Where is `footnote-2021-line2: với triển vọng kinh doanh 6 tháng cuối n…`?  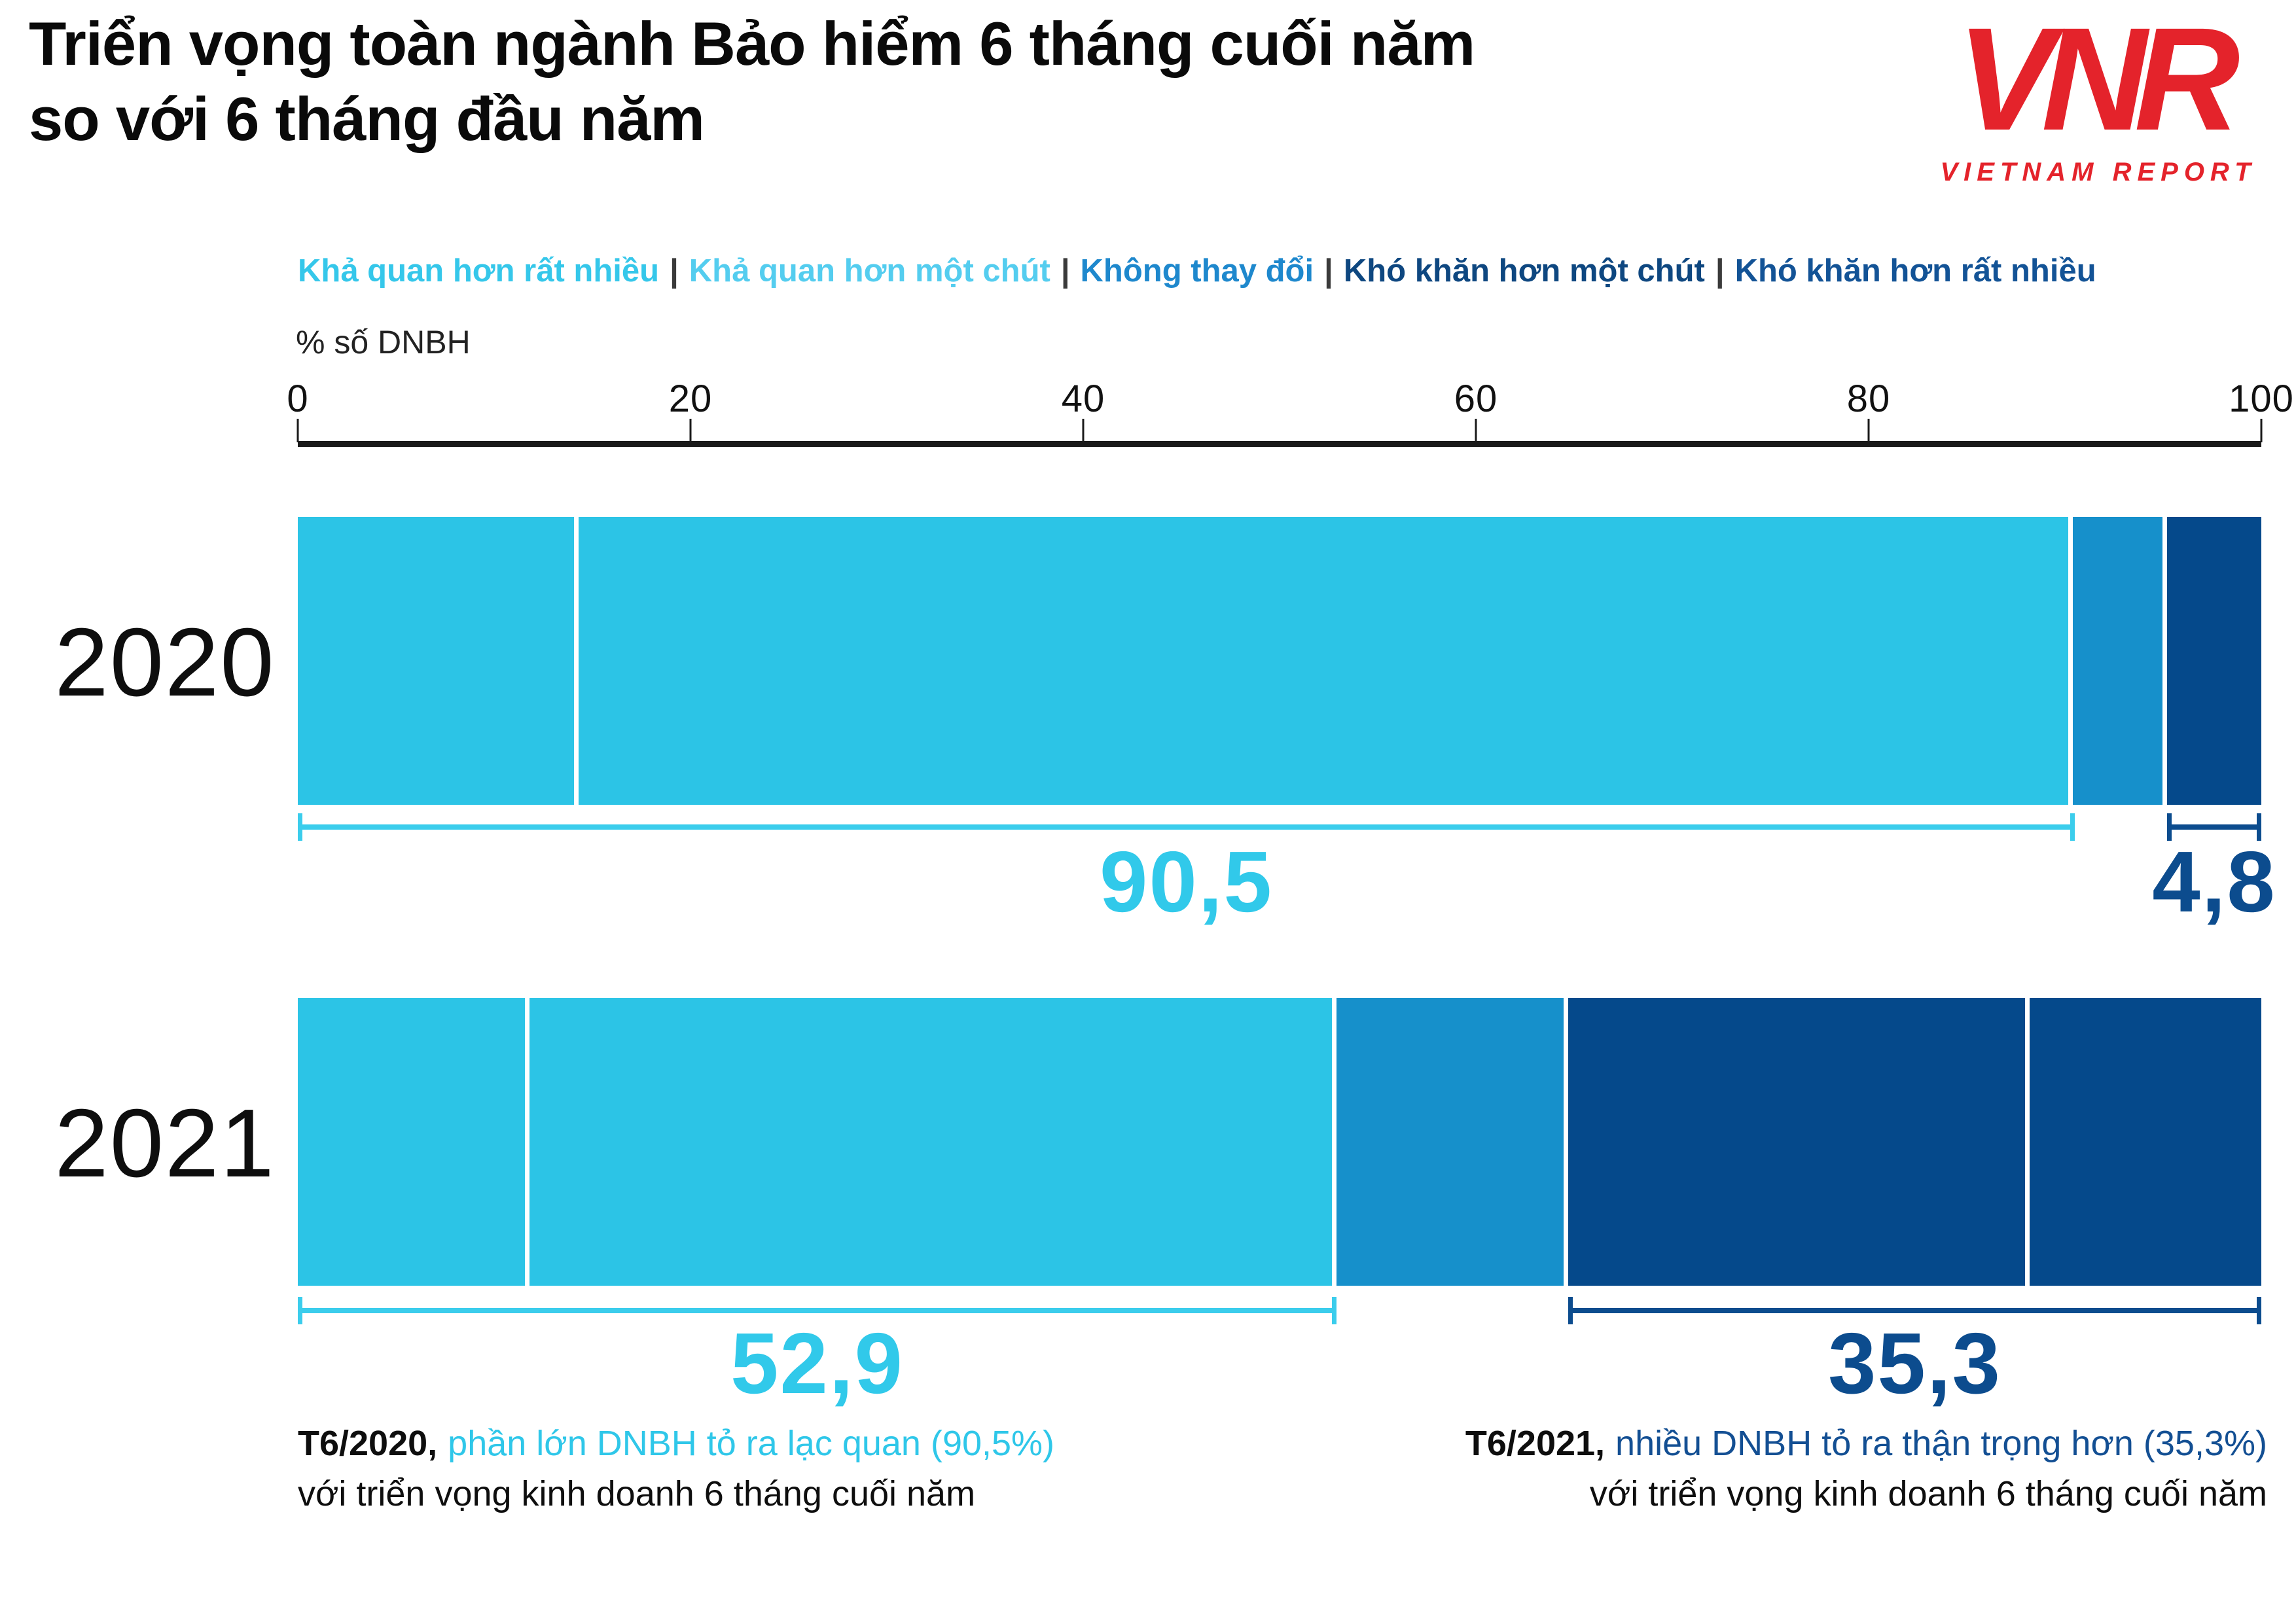 footnote-2021-line2: với triển vọng kinh doanh 6 tháng cuối n… is located at coordinates (1928, 1493).